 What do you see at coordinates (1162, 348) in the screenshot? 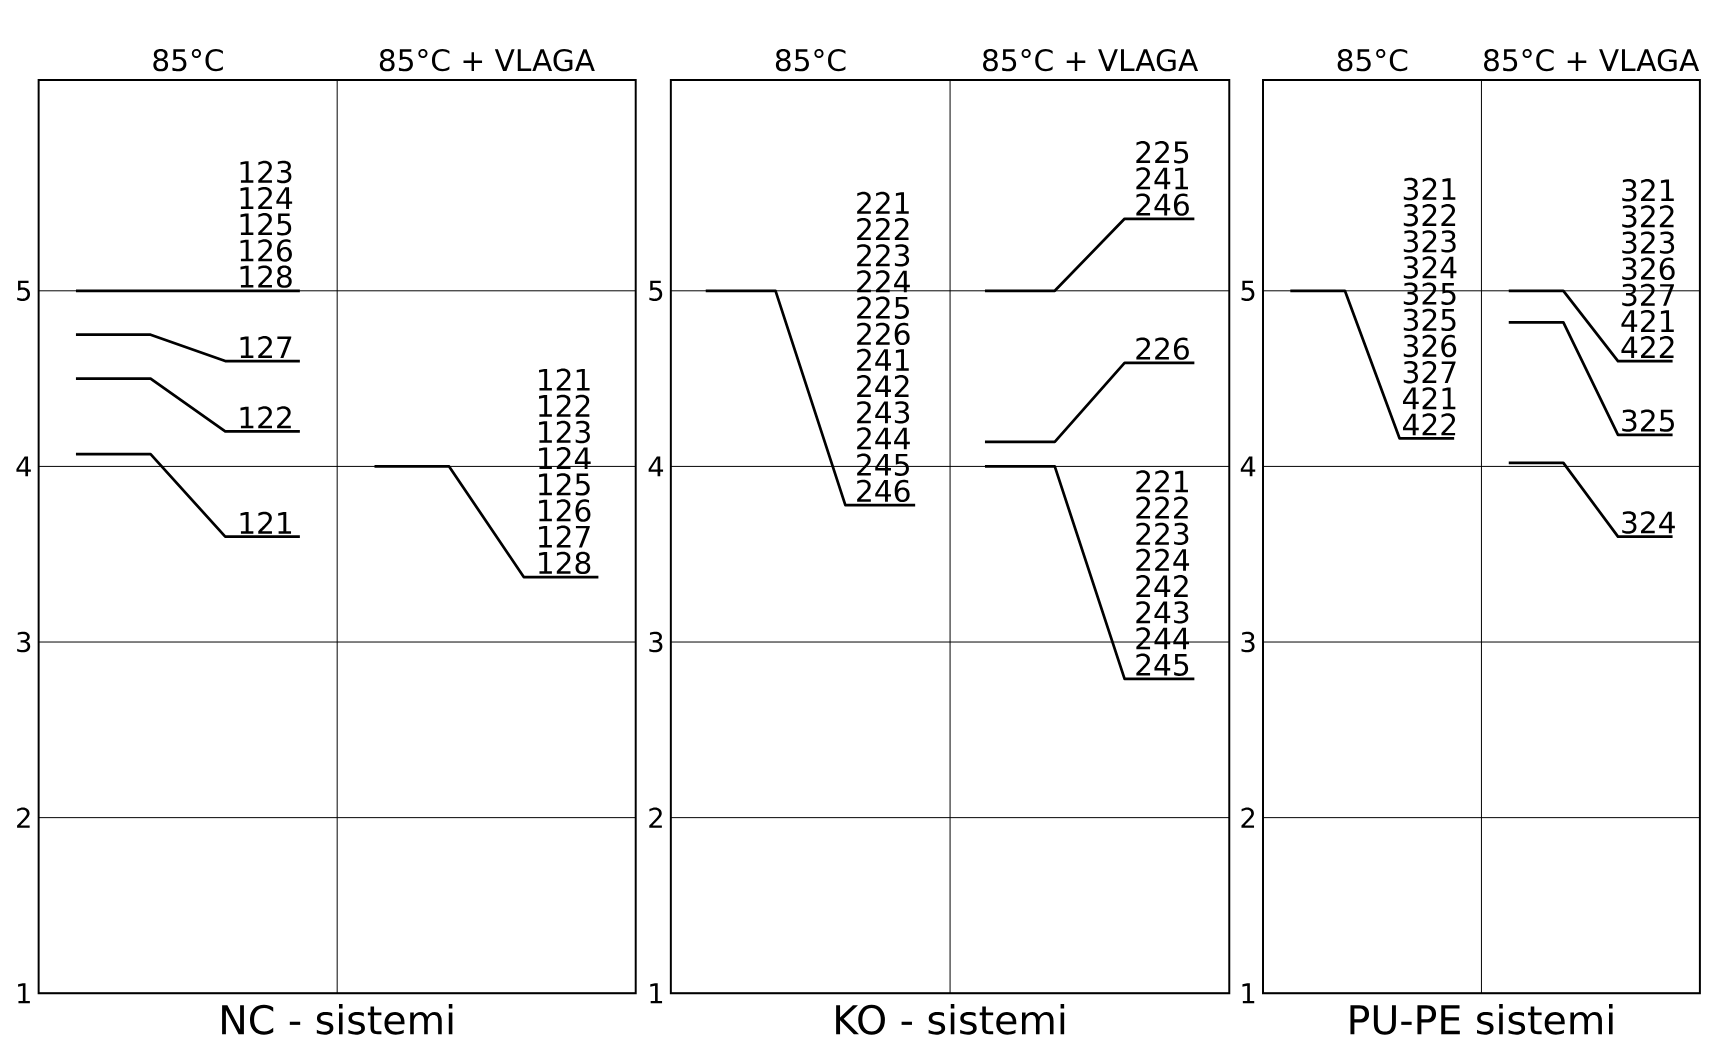
I see `series-label: 226` at bounding box center [1162, 348].